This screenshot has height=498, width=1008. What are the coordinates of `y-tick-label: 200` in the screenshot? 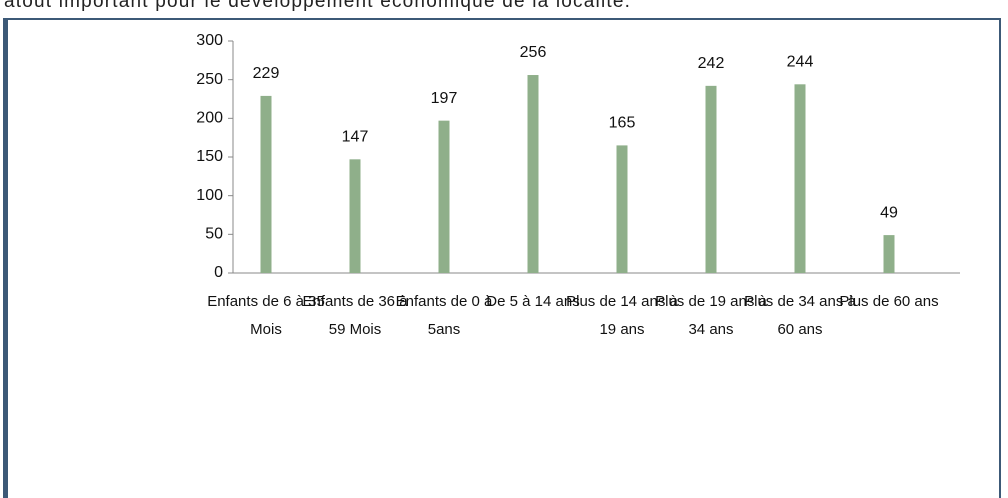 It's located at (209, 118).